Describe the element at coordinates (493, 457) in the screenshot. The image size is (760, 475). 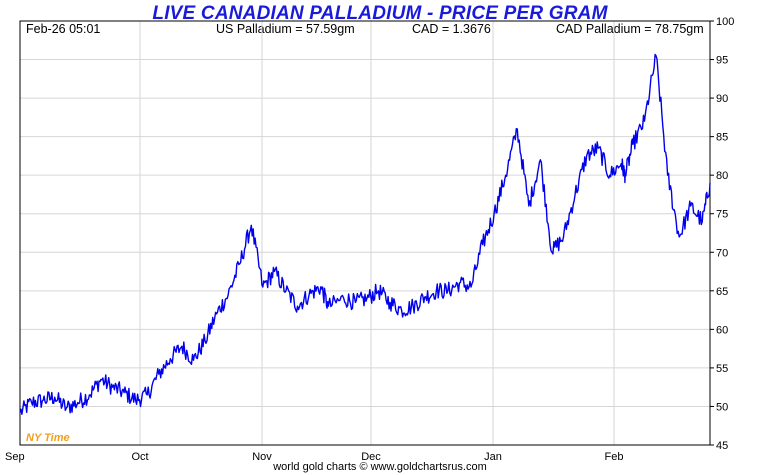
I see `x-tick-label: Jan` at that location.